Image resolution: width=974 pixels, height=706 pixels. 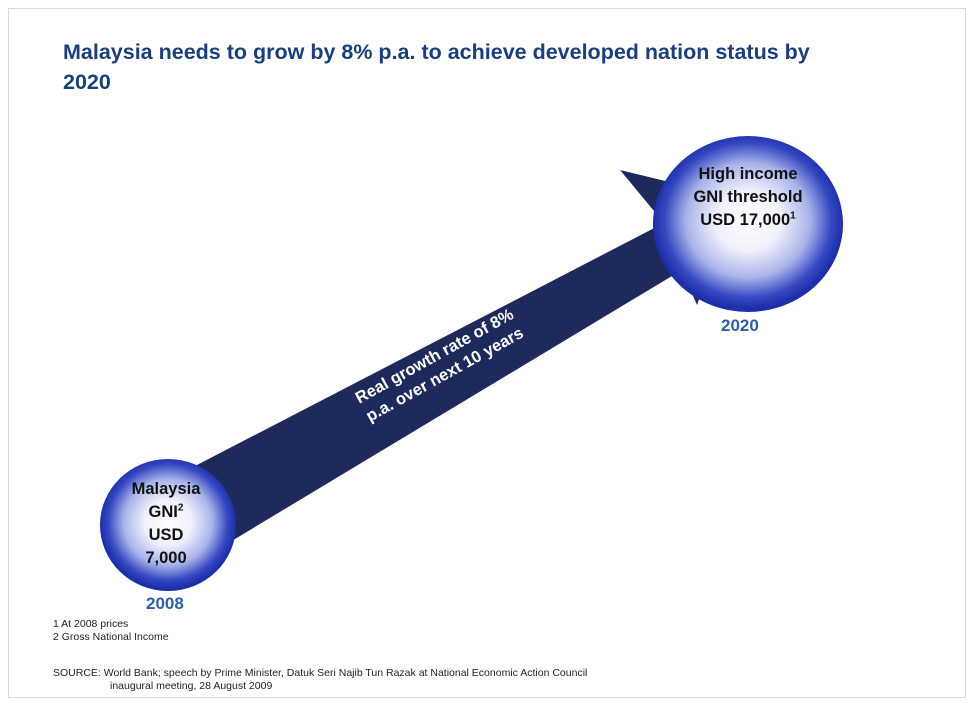 I want to click on footnote-2: 2 Gross National Income, so click(x=111, y=637).